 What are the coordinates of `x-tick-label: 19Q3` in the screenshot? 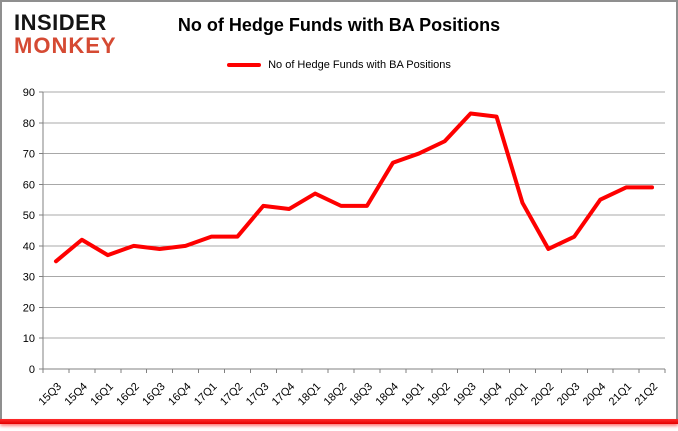 It's located at (465, 395).